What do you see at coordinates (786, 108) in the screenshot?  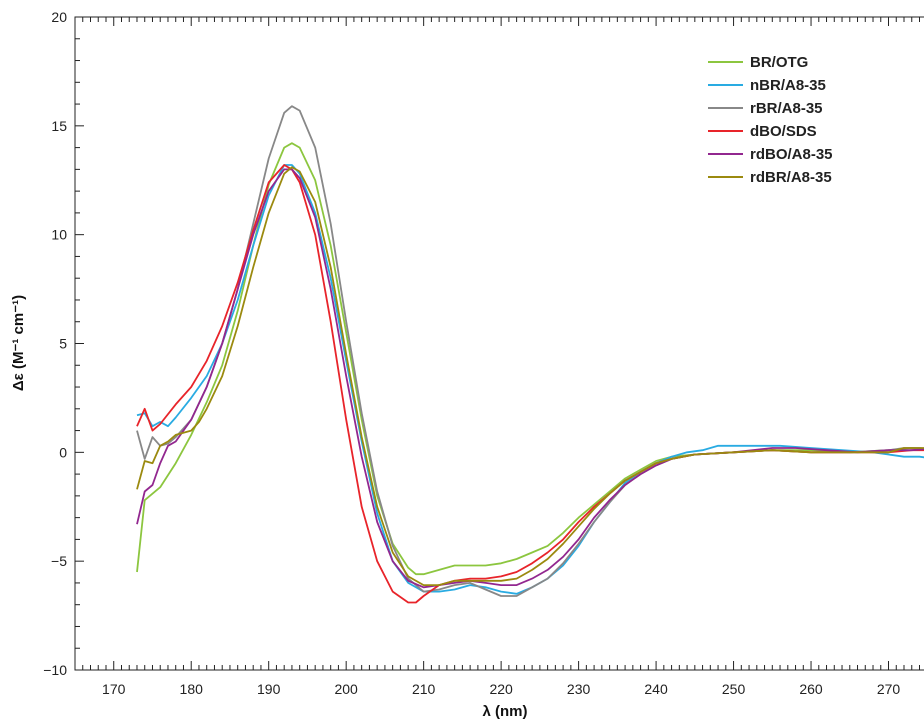 I see `legend-label: rBR/A8-35` at bounding box center [786, 108].